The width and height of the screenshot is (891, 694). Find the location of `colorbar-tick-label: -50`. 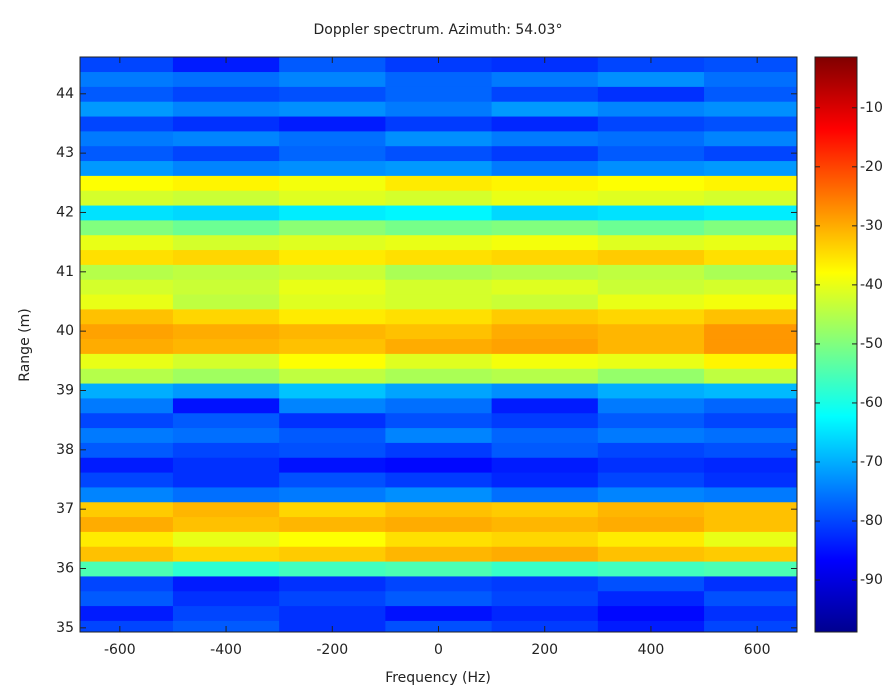

colorbar-tick-label: -50 is located at coordinates (871, 344).